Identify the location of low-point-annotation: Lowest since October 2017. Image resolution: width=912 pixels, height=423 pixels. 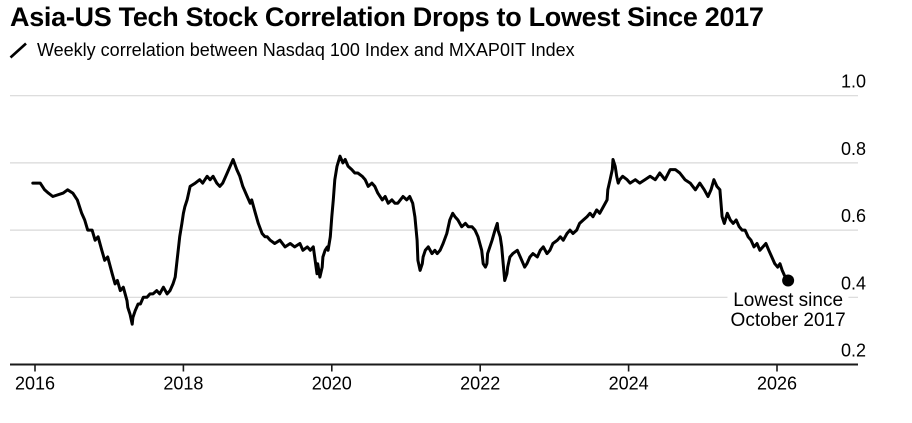
(788, 310).